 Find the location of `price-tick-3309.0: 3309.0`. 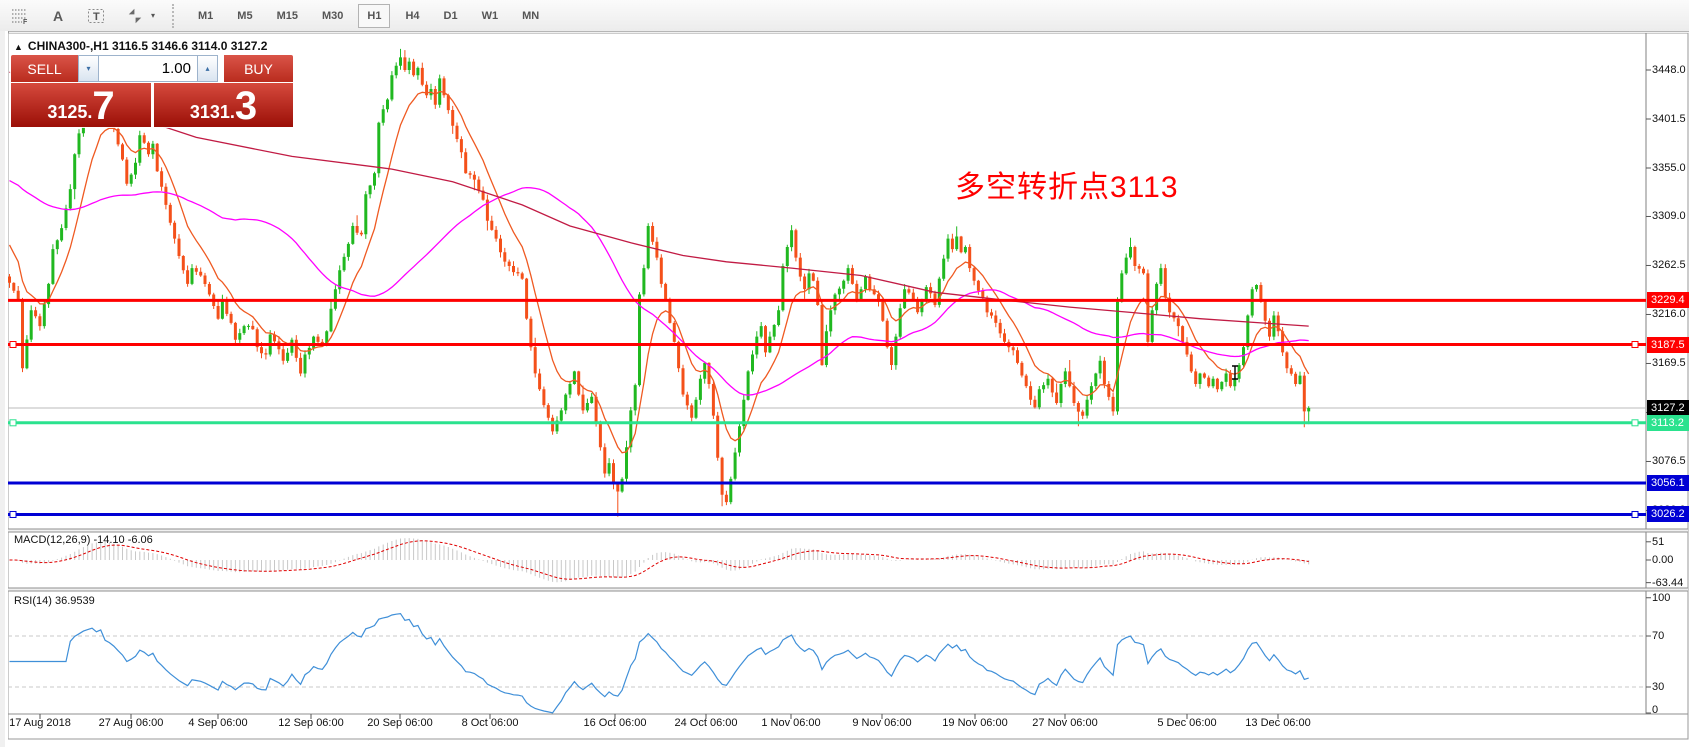

price-tick-3309.0: 3309.0 is located at coordinates (1669, 216).